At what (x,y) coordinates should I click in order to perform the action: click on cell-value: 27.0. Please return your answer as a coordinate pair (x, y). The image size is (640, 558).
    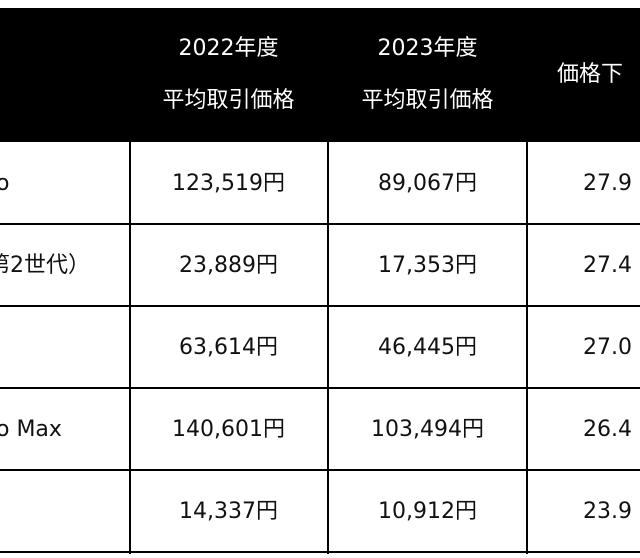
    Looking at the image, I should click on (607, 347).